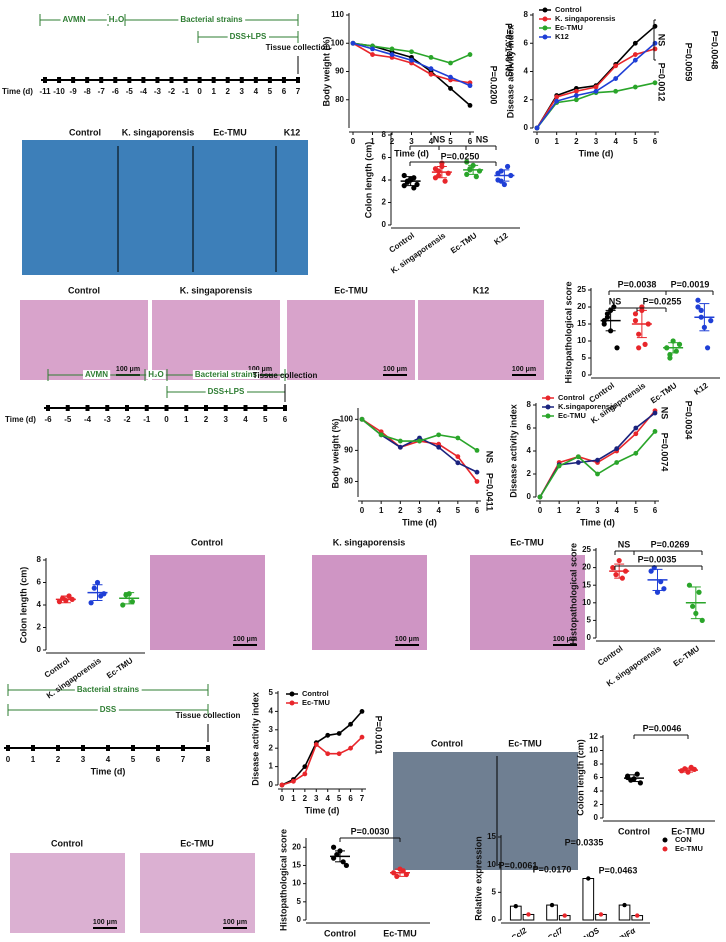 This screenshot has width=726, height=942. I want to click on y-tick-label: 15, so click(491, 836).